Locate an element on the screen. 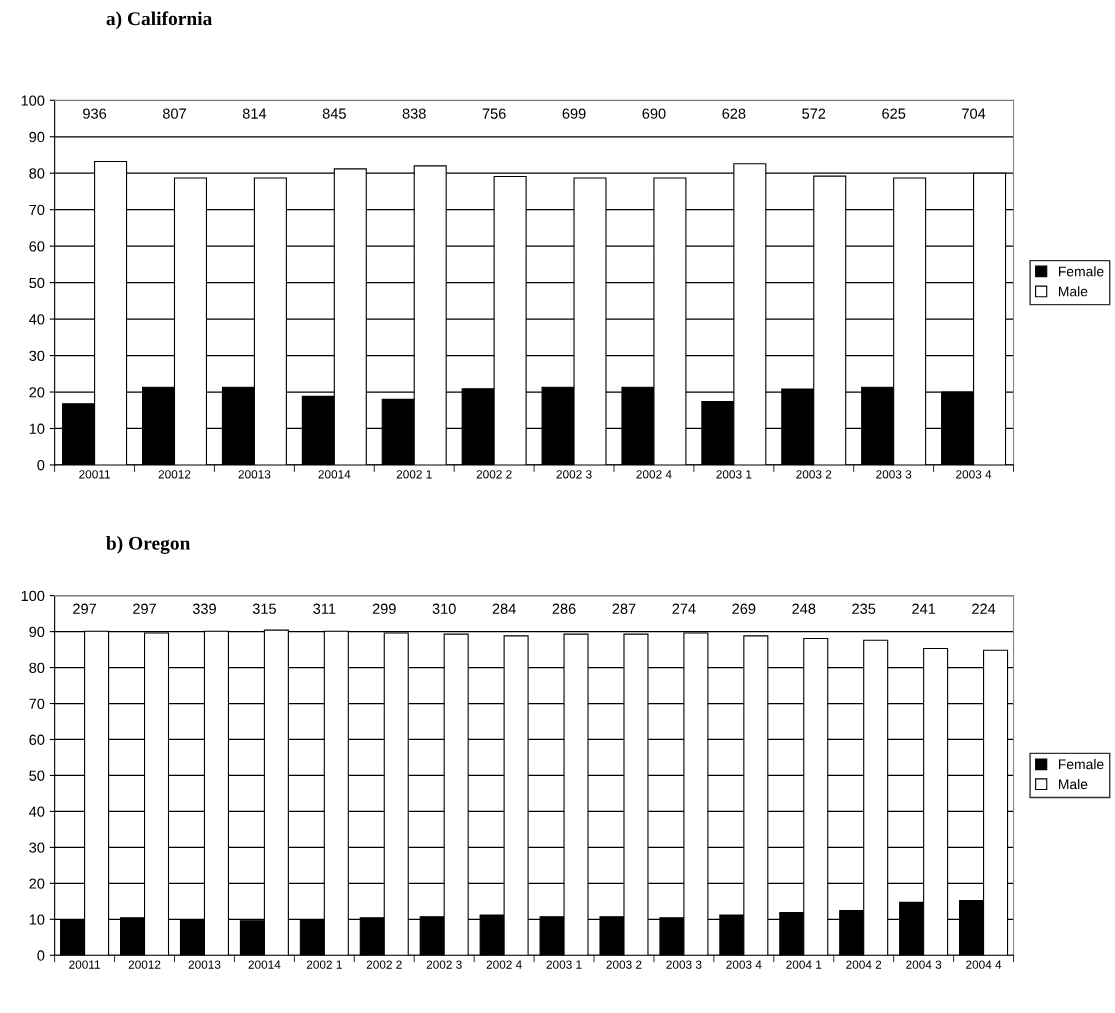 The image size is (1115, 1013). annotation: 845 is located at coordinates (334, 113).